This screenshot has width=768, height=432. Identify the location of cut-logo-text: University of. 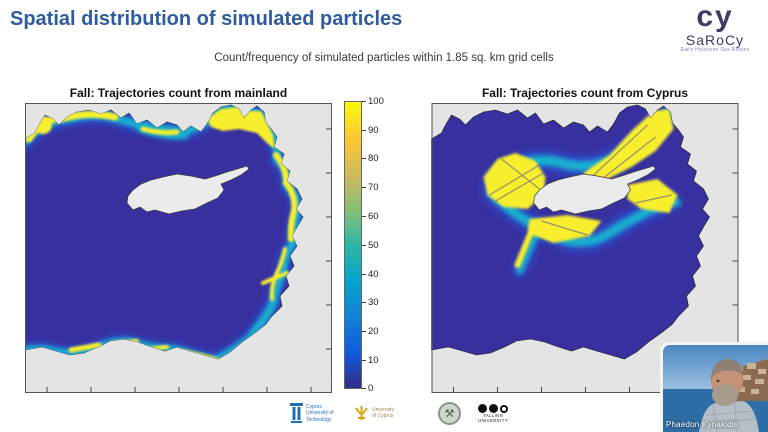
(320, 413).